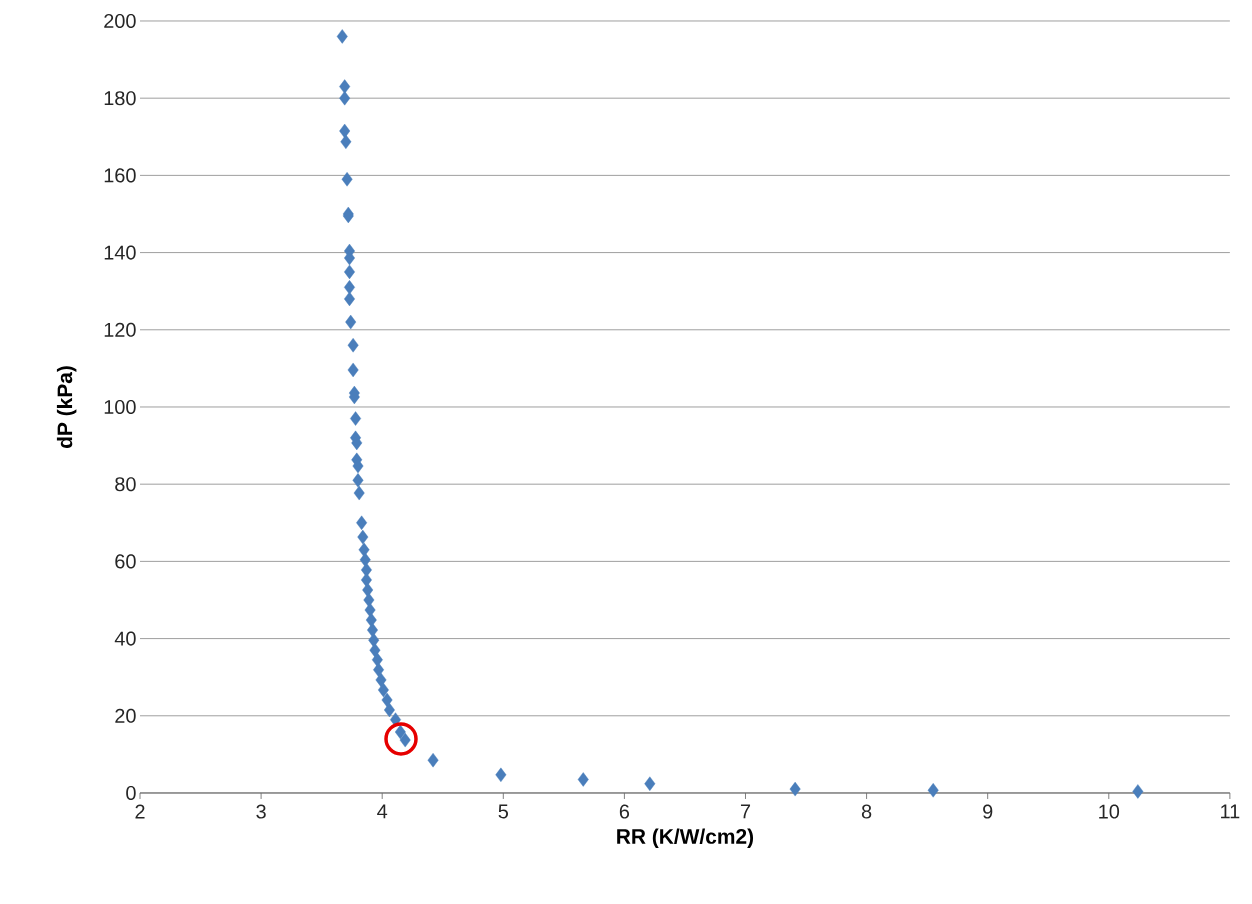 The width and height of the screenshot is (1252, 904). Describe the element at coordinates (382, 811) in the screenshot. I see `x-tick-label: 4` at that location.